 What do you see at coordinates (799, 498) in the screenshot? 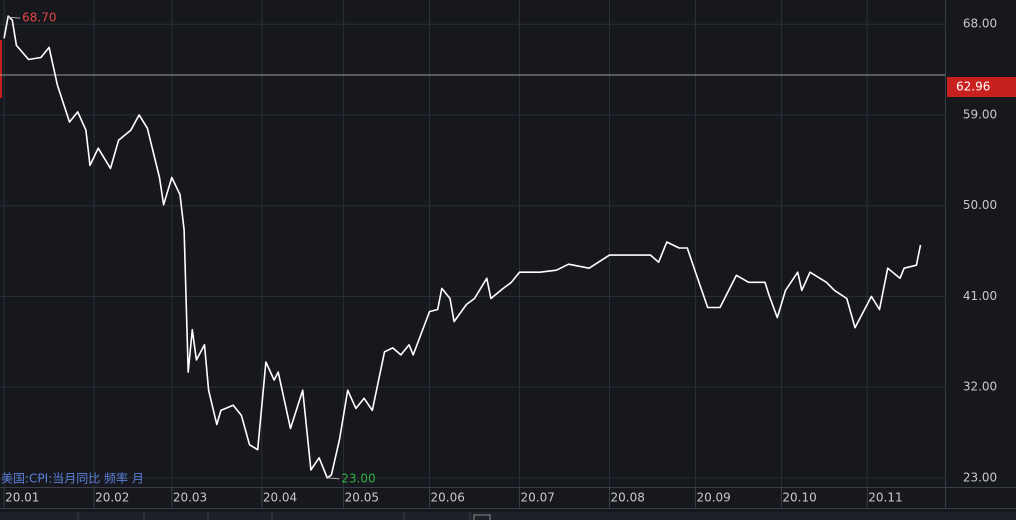
I see `x-tick-label: 20.10` at bounding box center [799, 498].